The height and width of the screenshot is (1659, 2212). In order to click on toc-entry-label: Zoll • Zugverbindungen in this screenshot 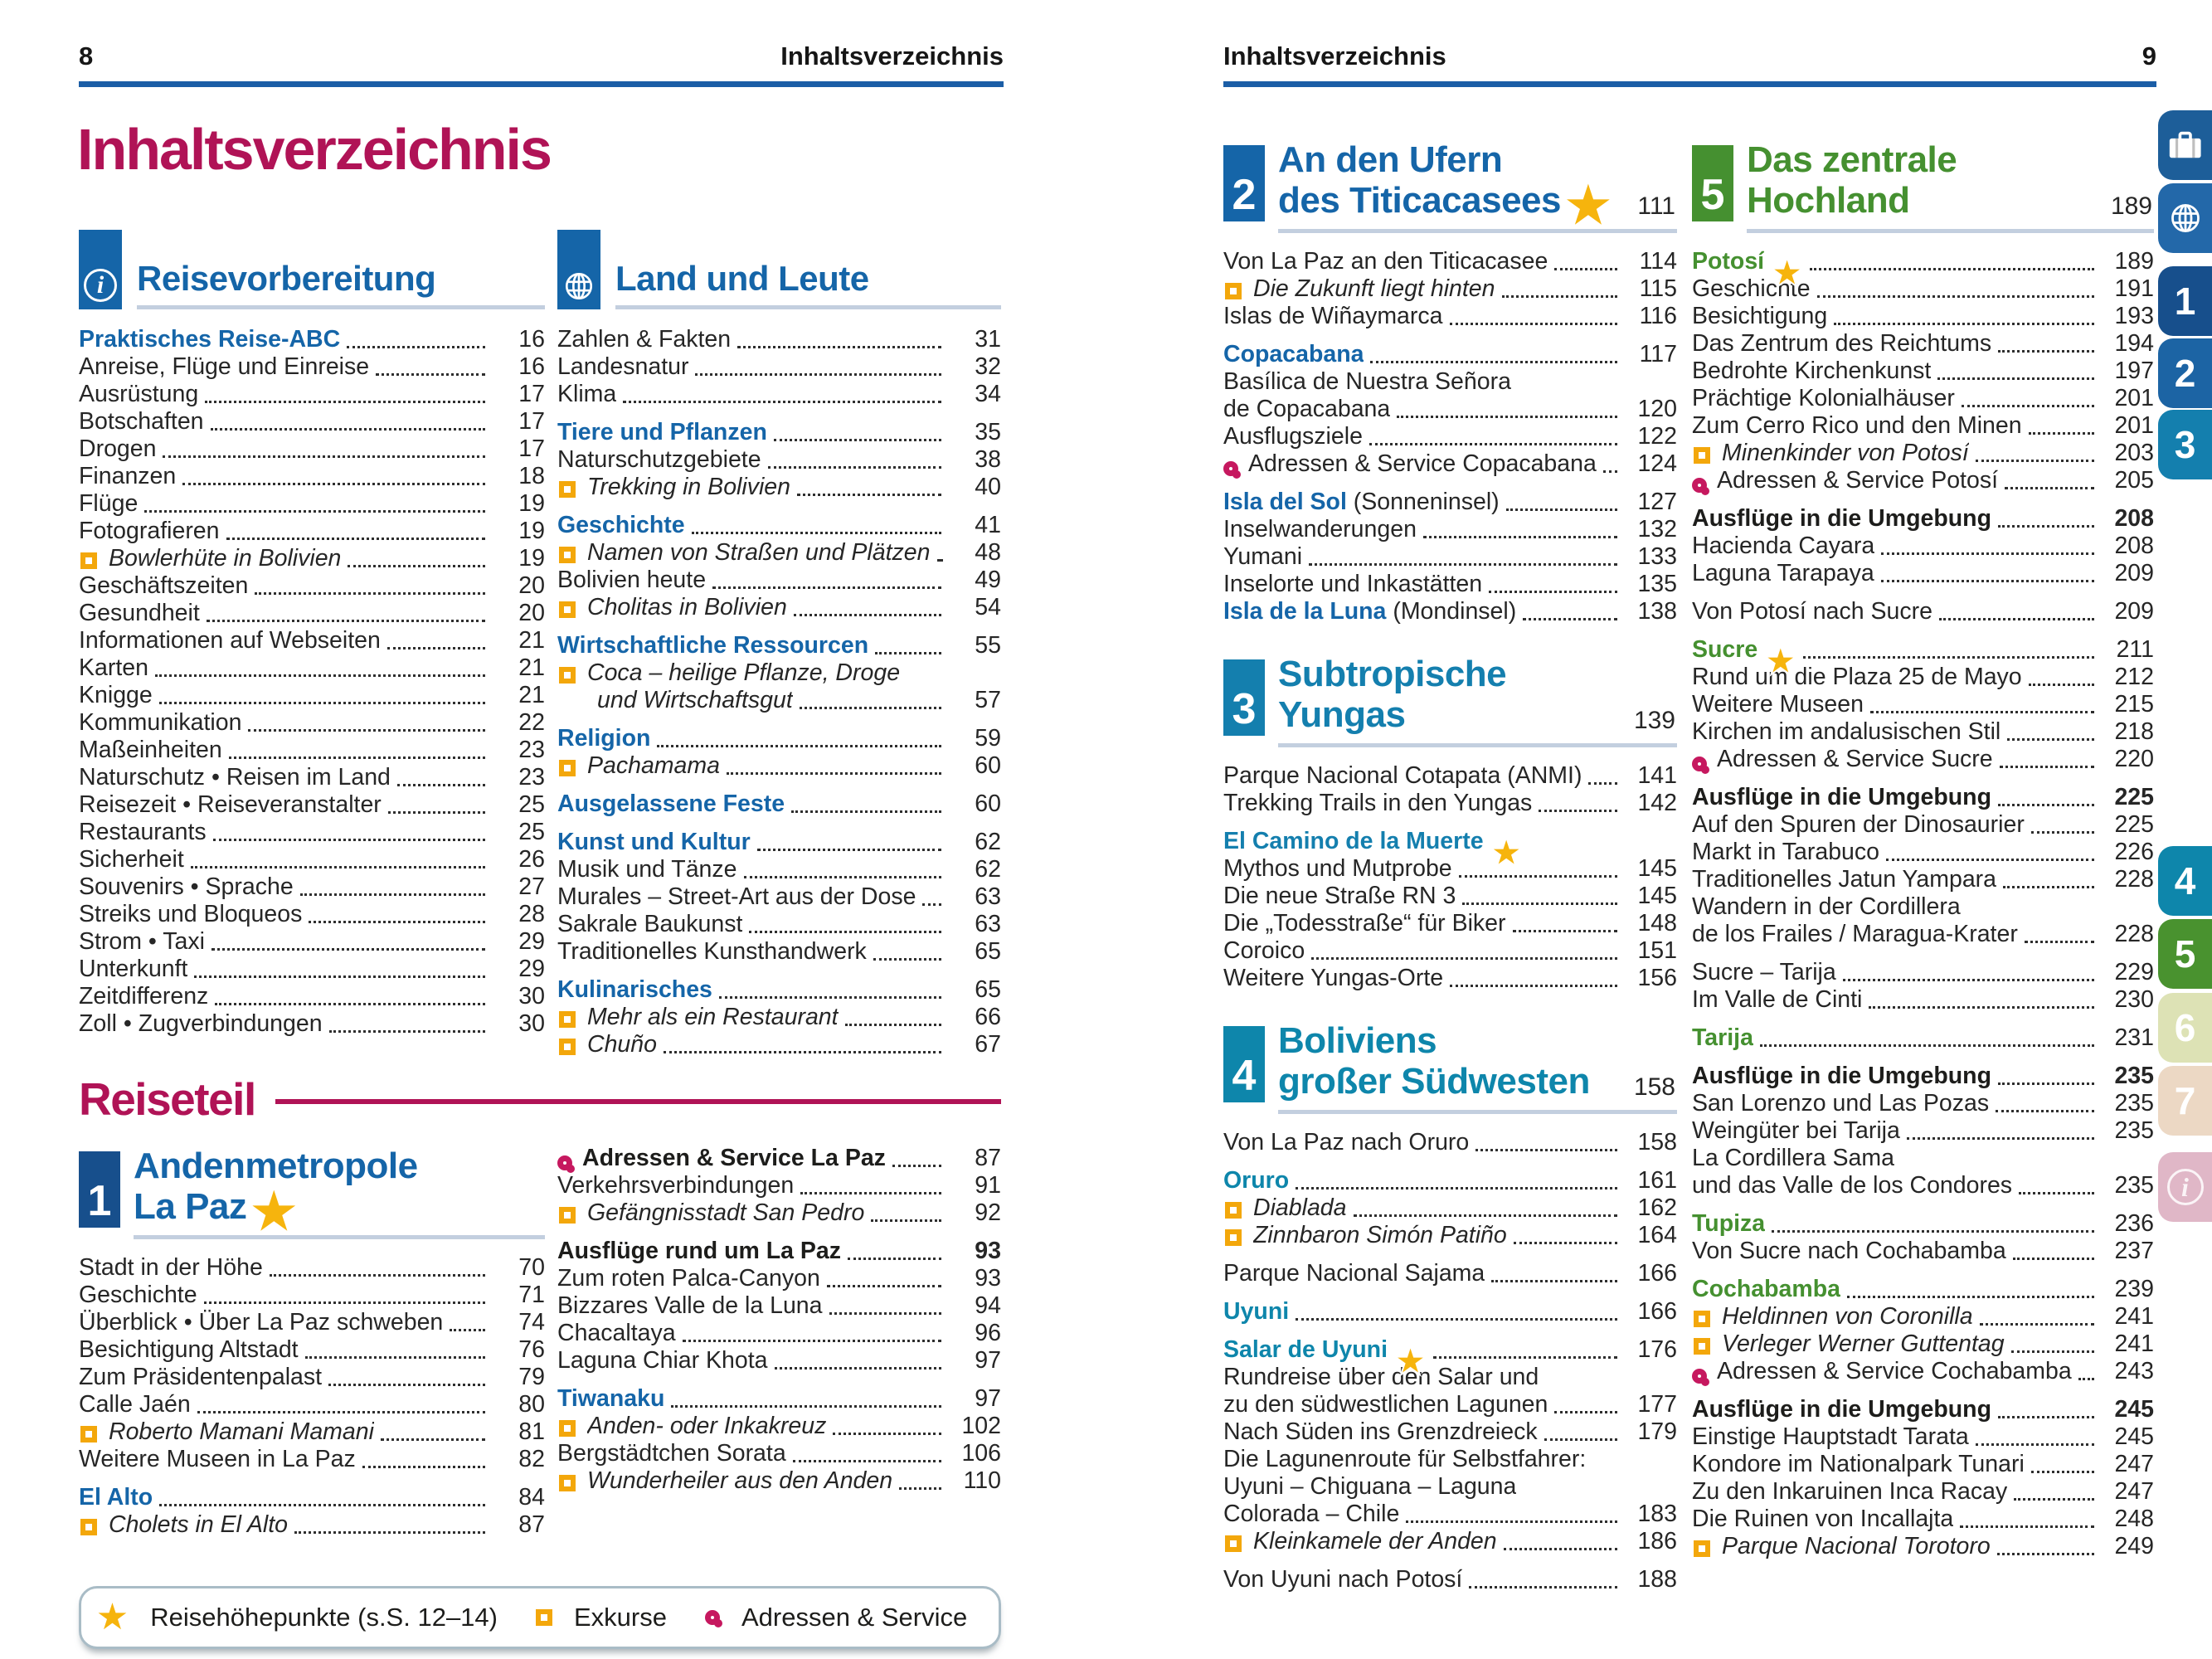, I will do `click(201, 1024)`.